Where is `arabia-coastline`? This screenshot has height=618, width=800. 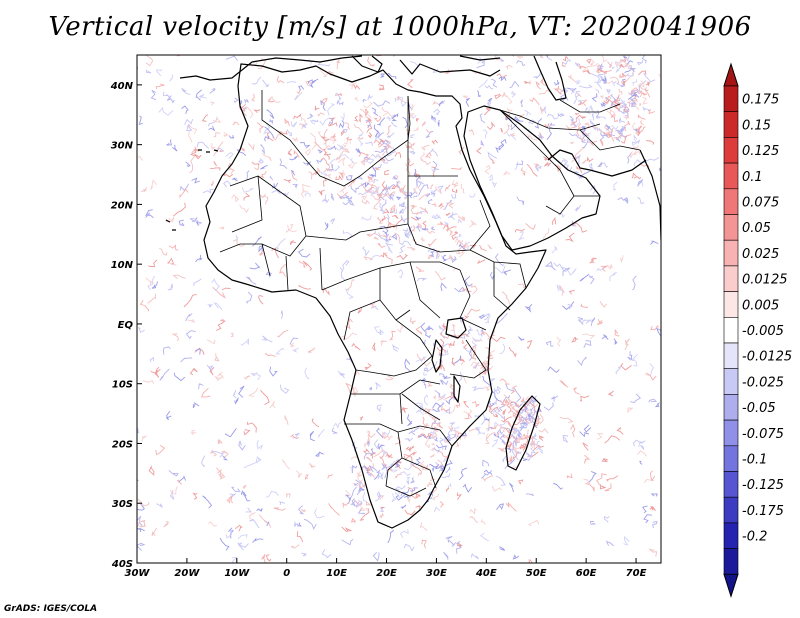
arabia-coastline is located at coordinates (532, 178).